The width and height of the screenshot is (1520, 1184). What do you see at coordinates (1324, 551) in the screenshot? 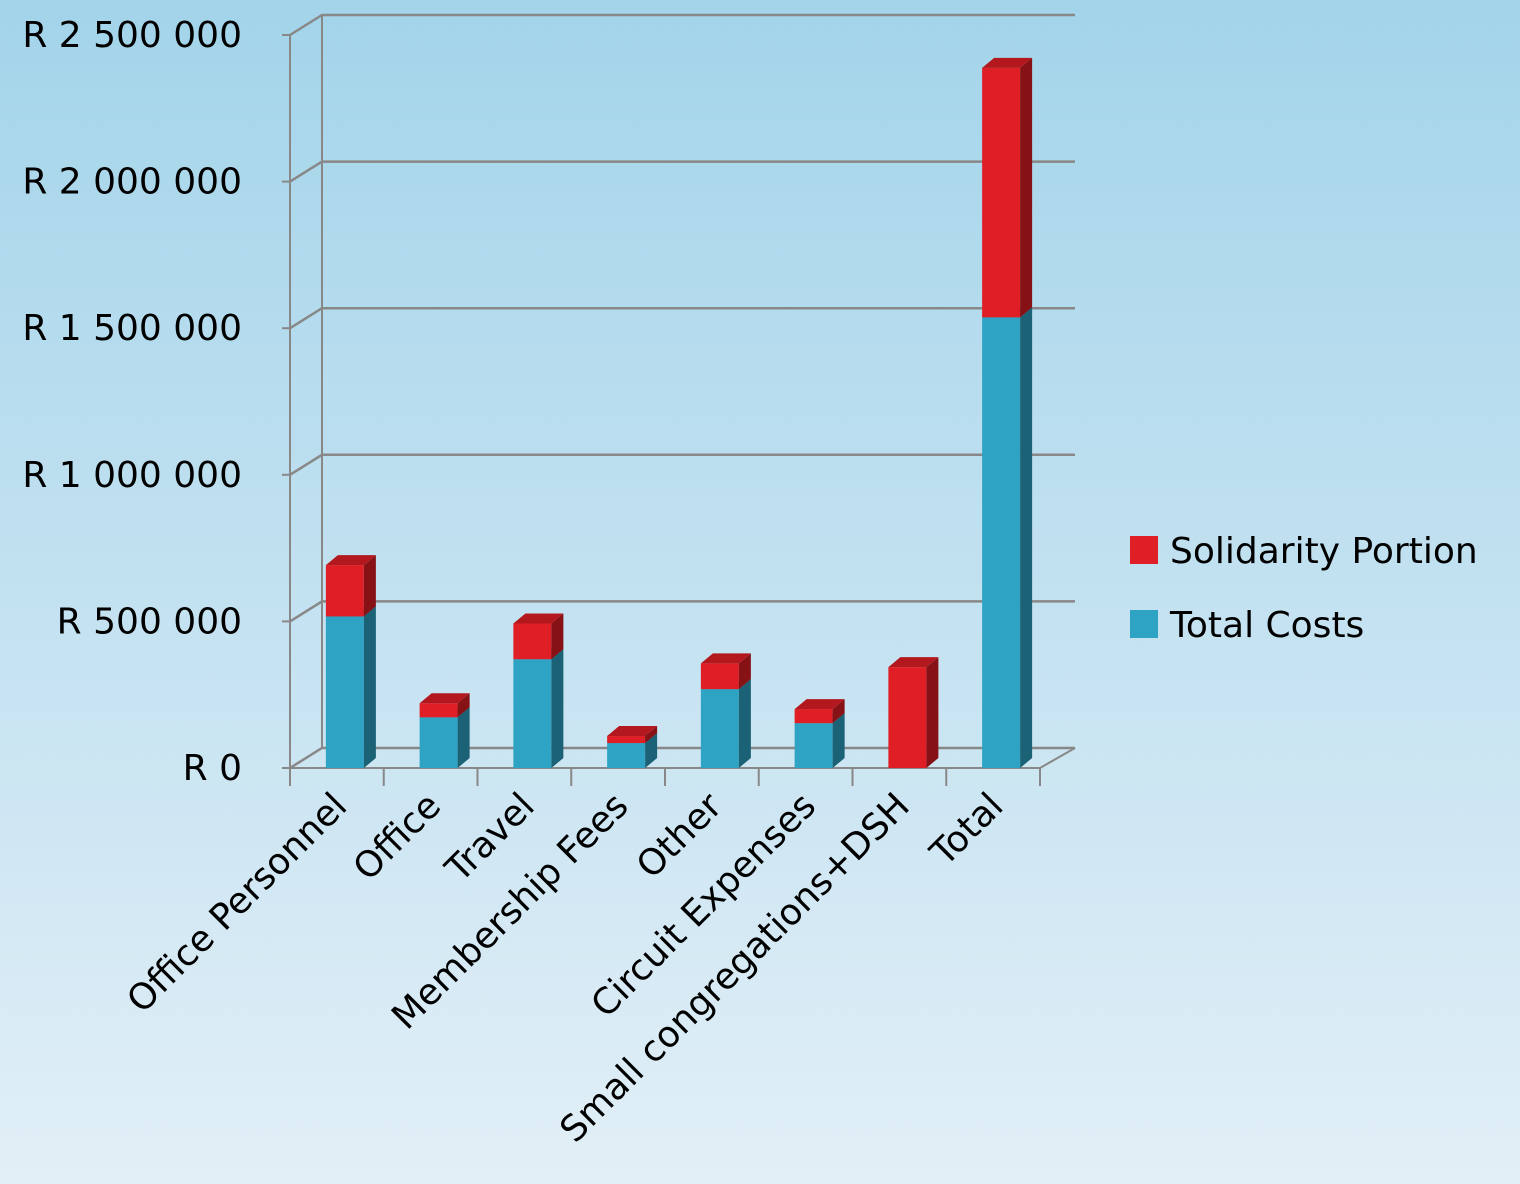
I see `legend-label: Solidarity Portion` at bounding box center [1324, 551].